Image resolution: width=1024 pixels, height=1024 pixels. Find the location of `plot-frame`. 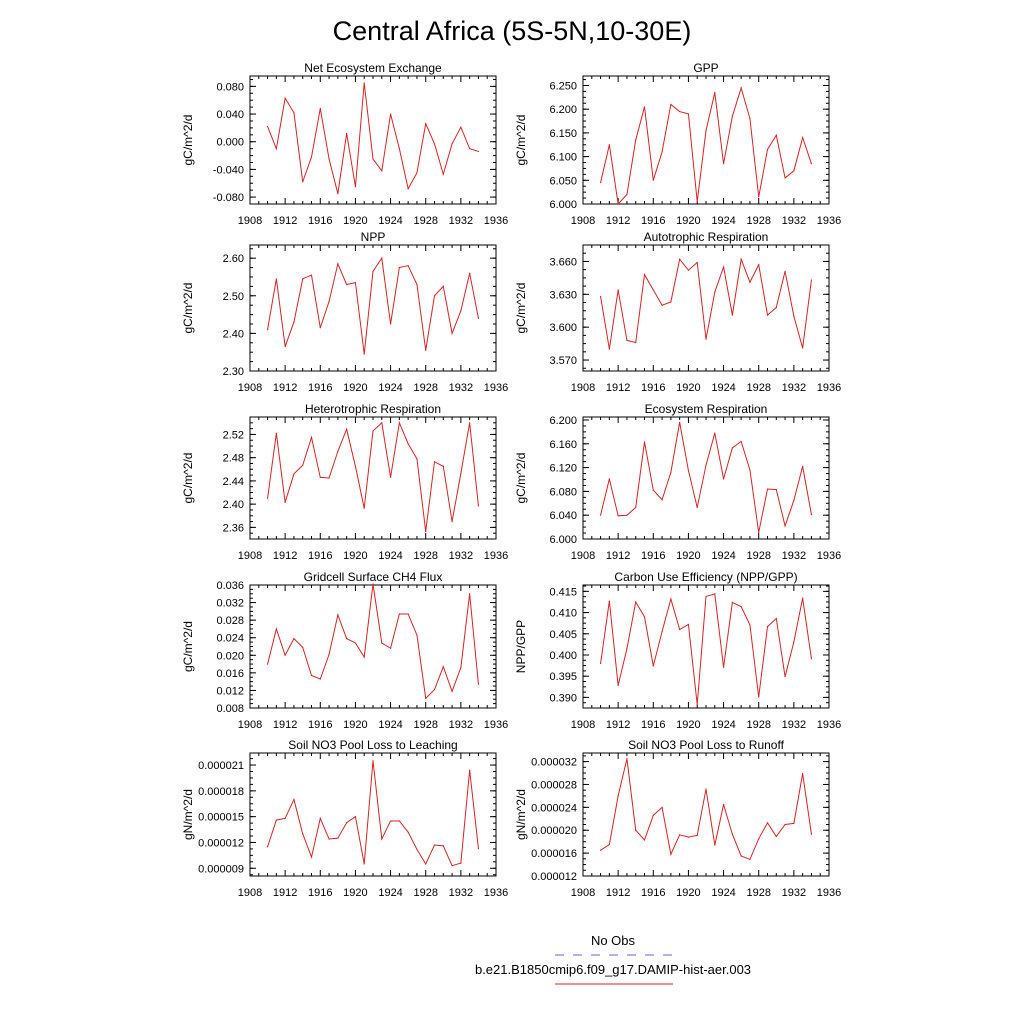

plot-frame is located at coordinates (373, 308).